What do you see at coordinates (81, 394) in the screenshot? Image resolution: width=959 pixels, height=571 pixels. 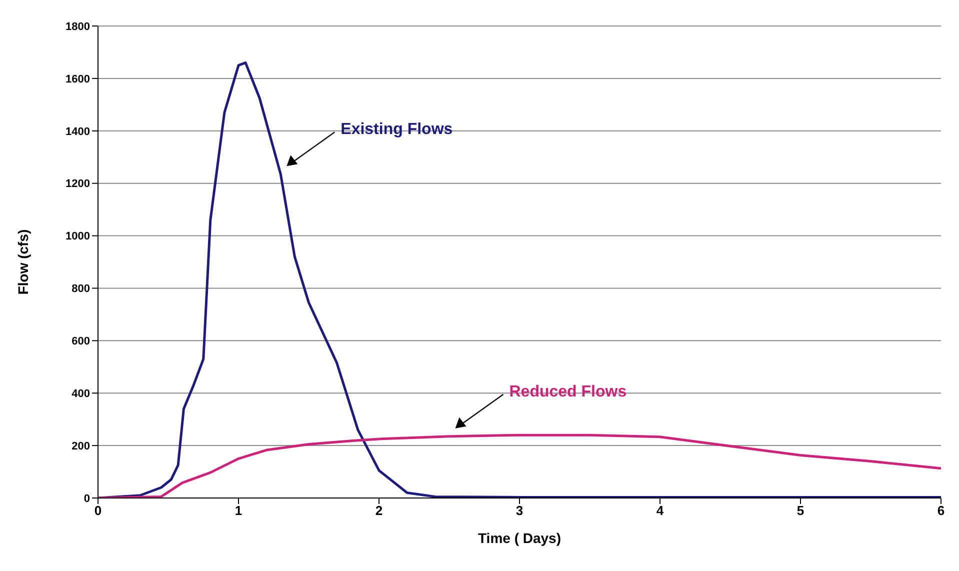 I see `y-tick-label: 400` at bounding box center [81, 394].